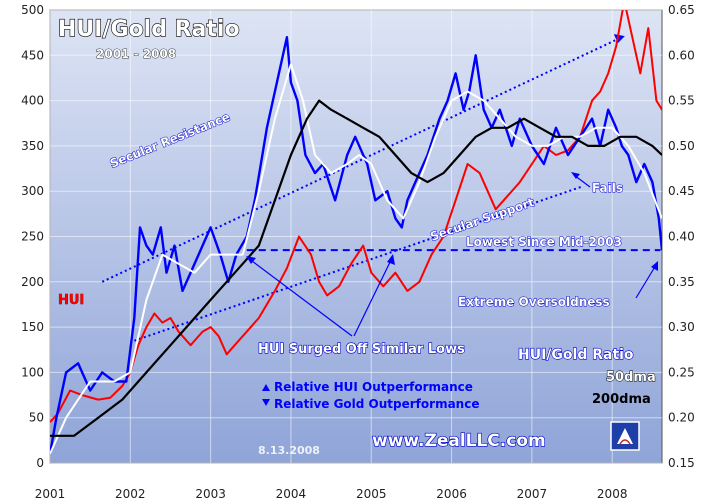 This screenshot has width=720, height=504. What do you see at coordinates (371, 494) in the screenshot?
I see `x-tick-label: 2005` at bounding box center [371, 494].